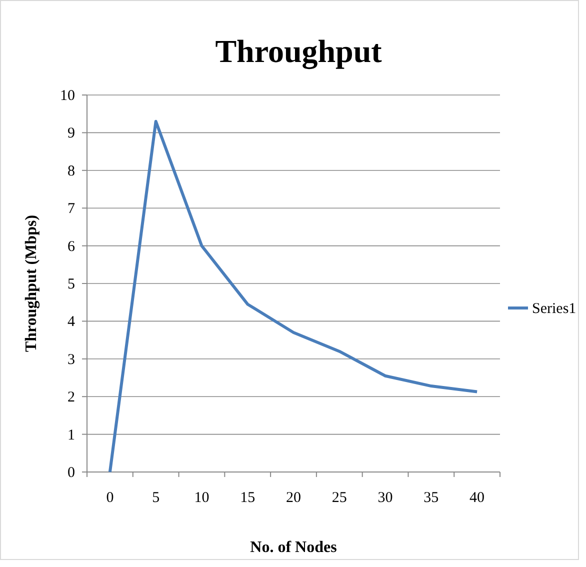 The height and width of the screenshot is (567, 586). I want to click on y-tick-label: 8, so click(71, 171).